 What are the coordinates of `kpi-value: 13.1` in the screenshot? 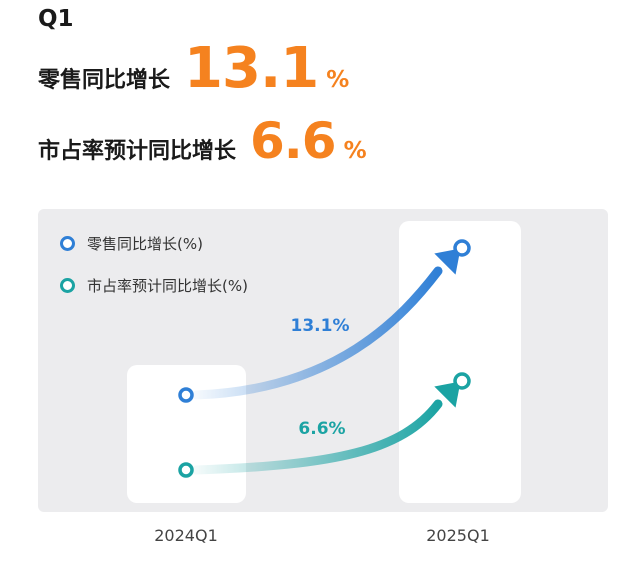 It's located at (251, 68).